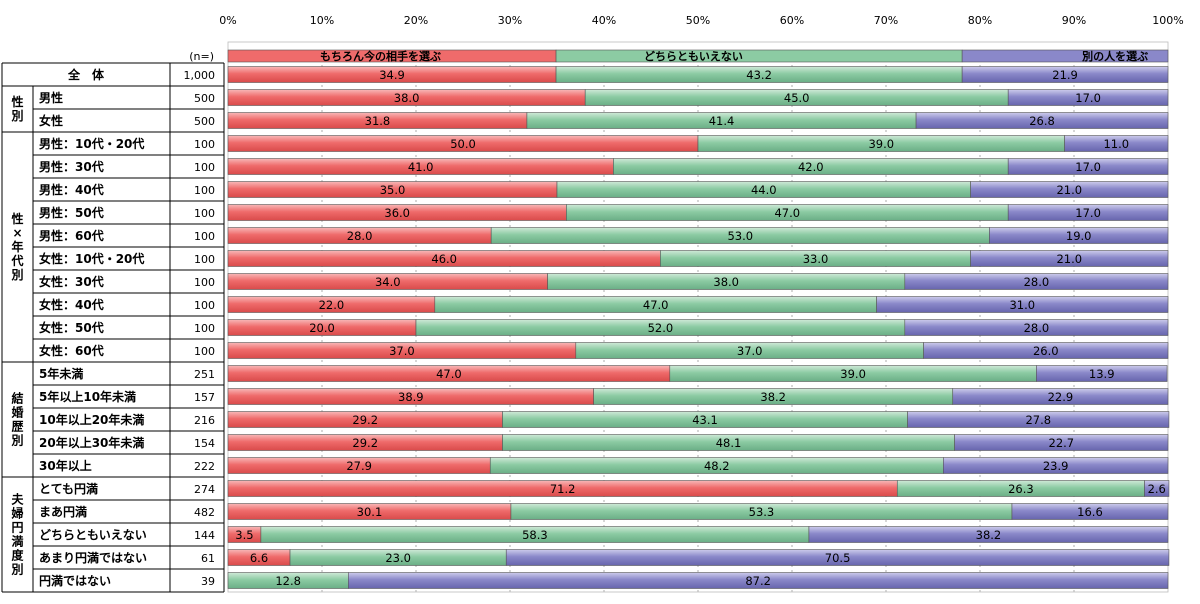  Describe the element at coordinates (71, 189) in the screenshot. I see `row-label: 男性：40代` at that location.